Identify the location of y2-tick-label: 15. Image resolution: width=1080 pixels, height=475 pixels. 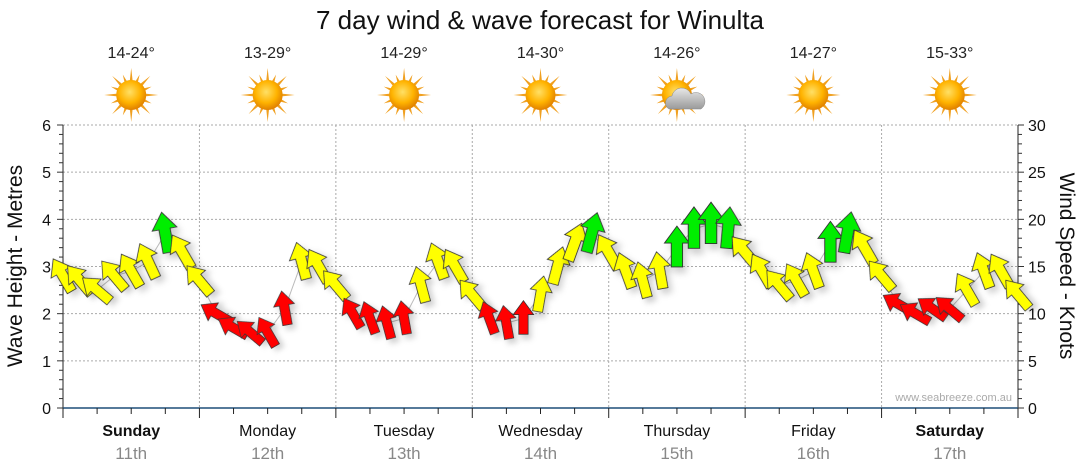
(1037, 268).